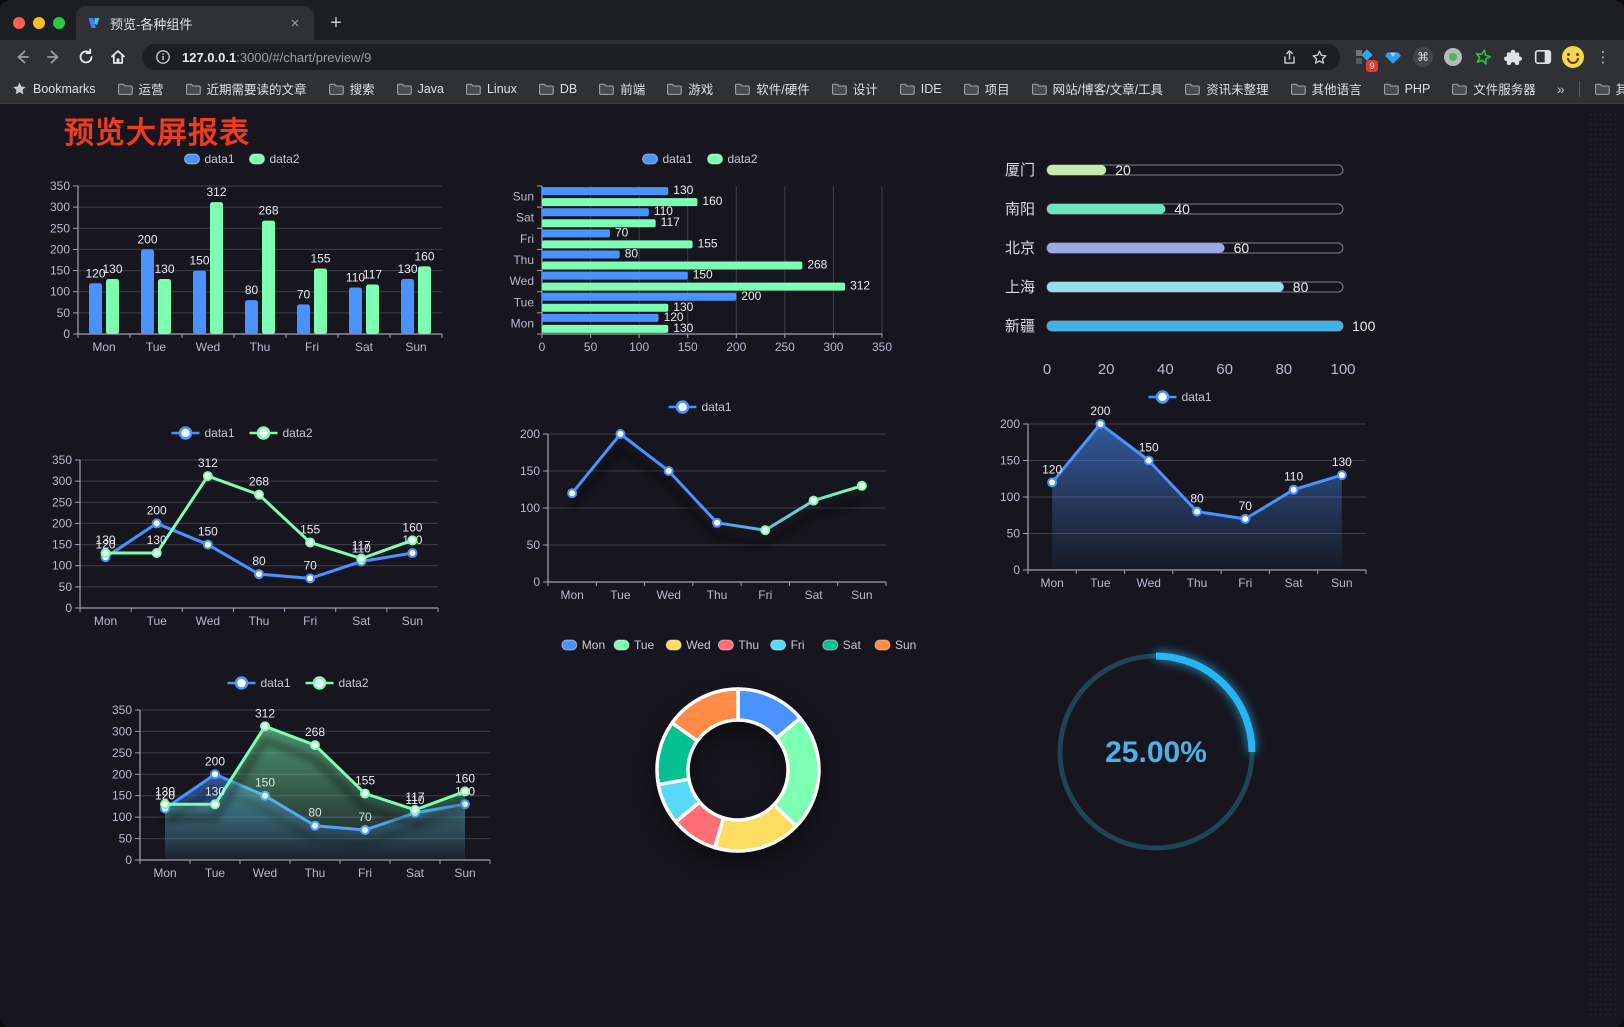 This screenshot has height=1027, width=1624. What do you see at coordinates (22, 57) in the screenshot?
I see `back-button` at bounding box center [22, 57].